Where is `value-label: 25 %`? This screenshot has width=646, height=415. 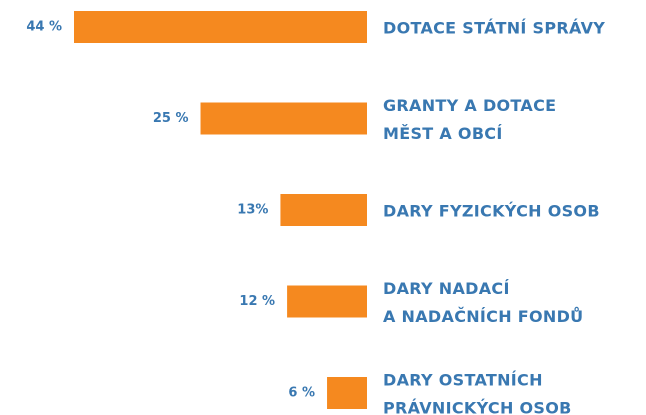 value-label: 25 % is located at coordinates (171, 118).